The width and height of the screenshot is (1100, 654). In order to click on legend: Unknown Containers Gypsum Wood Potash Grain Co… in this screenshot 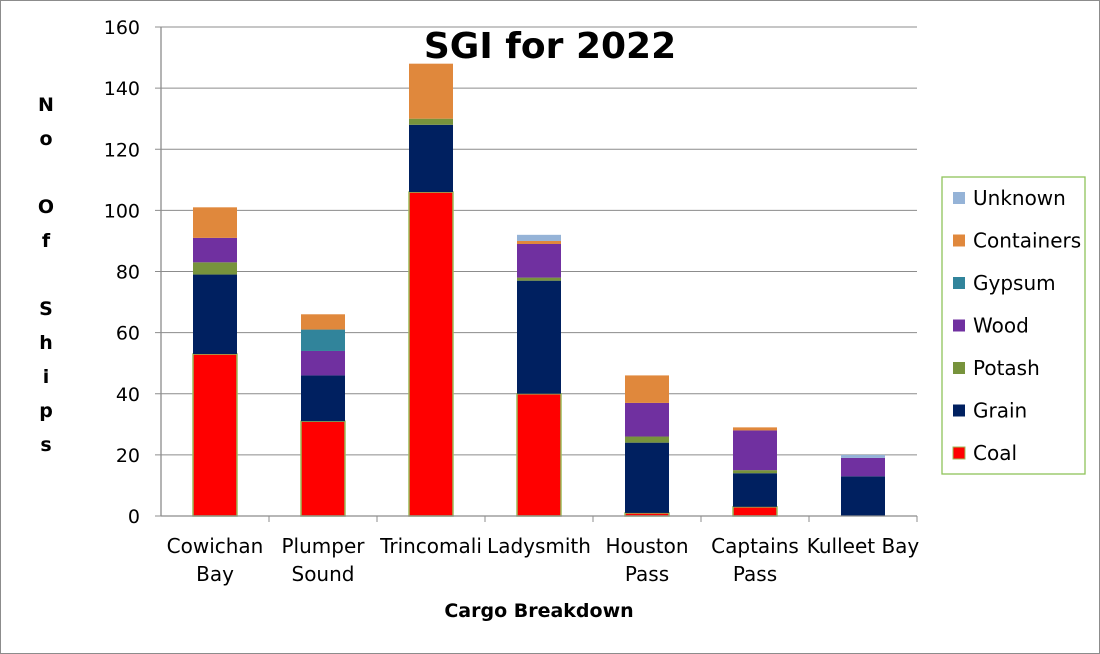, I will do `click(1013, 325)`.